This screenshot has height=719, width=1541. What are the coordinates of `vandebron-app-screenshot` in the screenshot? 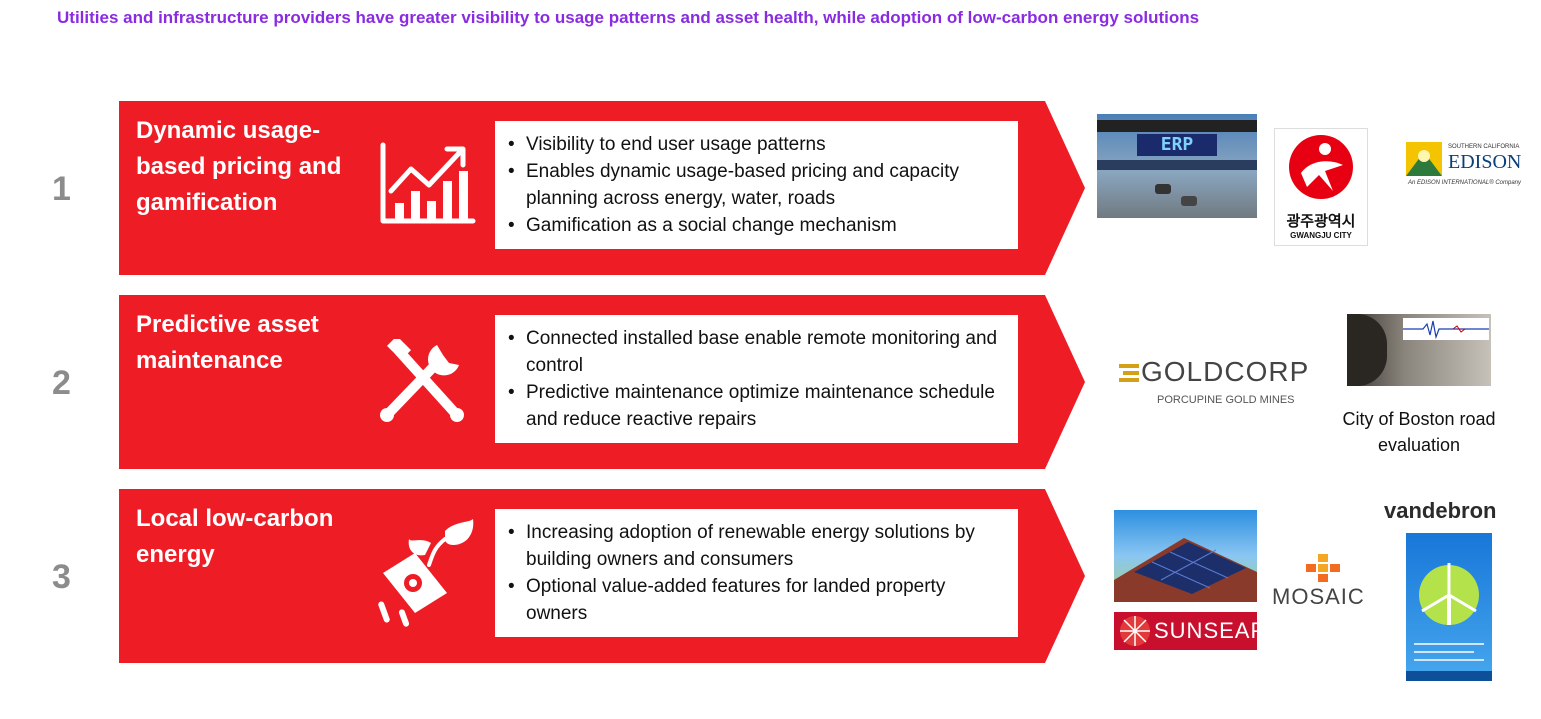 It's located at (1449, 607).